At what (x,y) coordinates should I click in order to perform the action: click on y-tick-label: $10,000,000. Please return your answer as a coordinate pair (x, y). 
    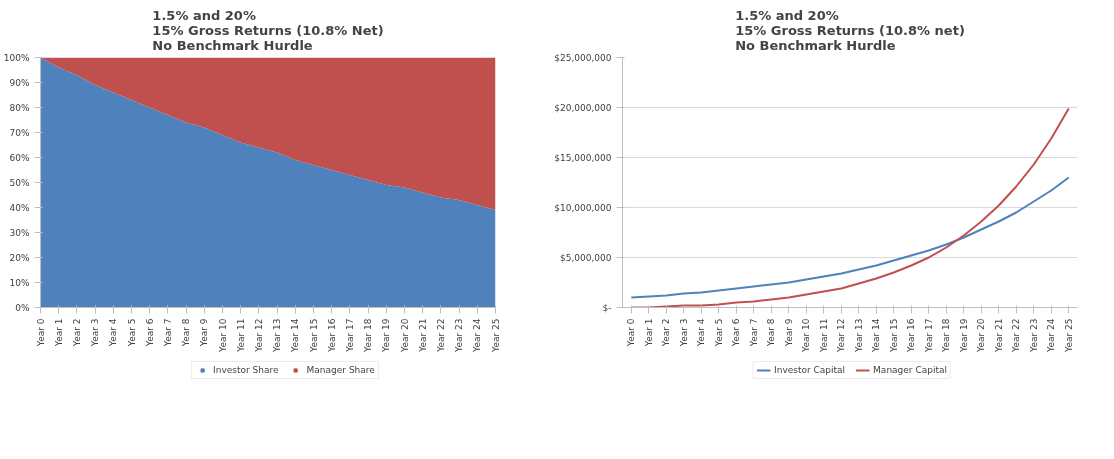
    Looking at the image, I should click on (583, 207).